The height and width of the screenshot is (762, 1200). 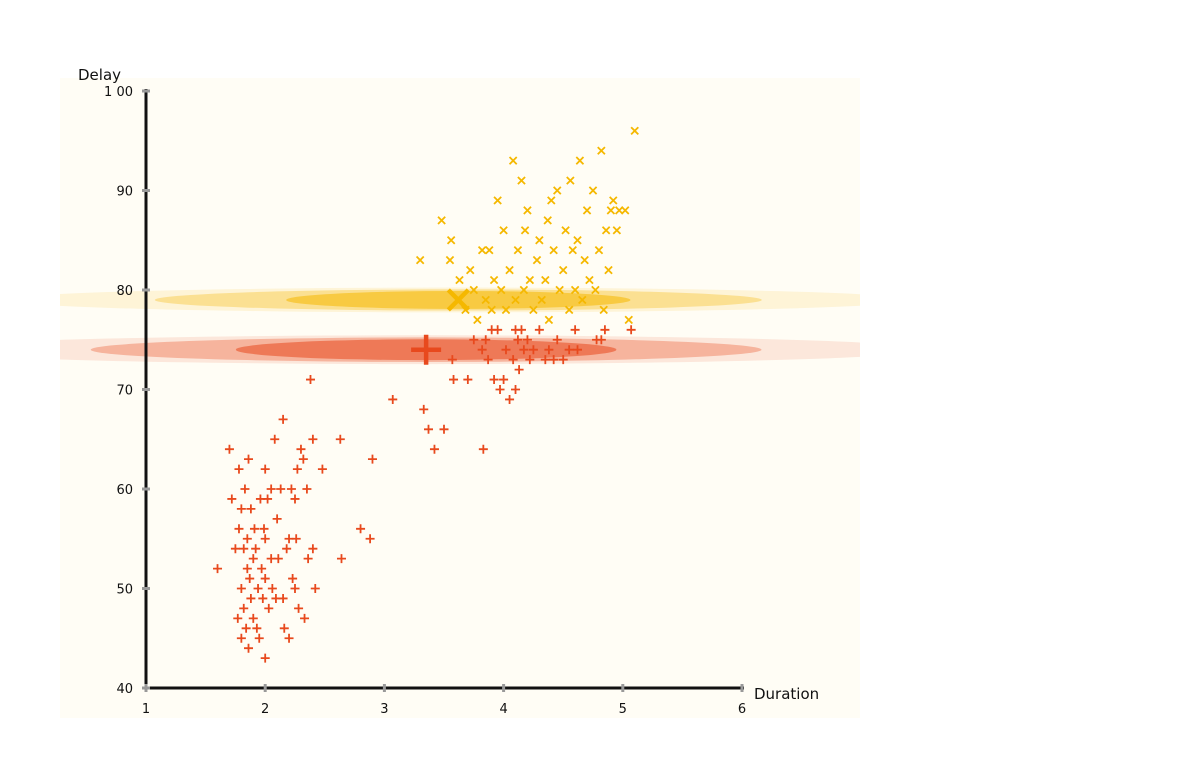 I want to click on x-tick-label: 2, so click(x=265, y=709).